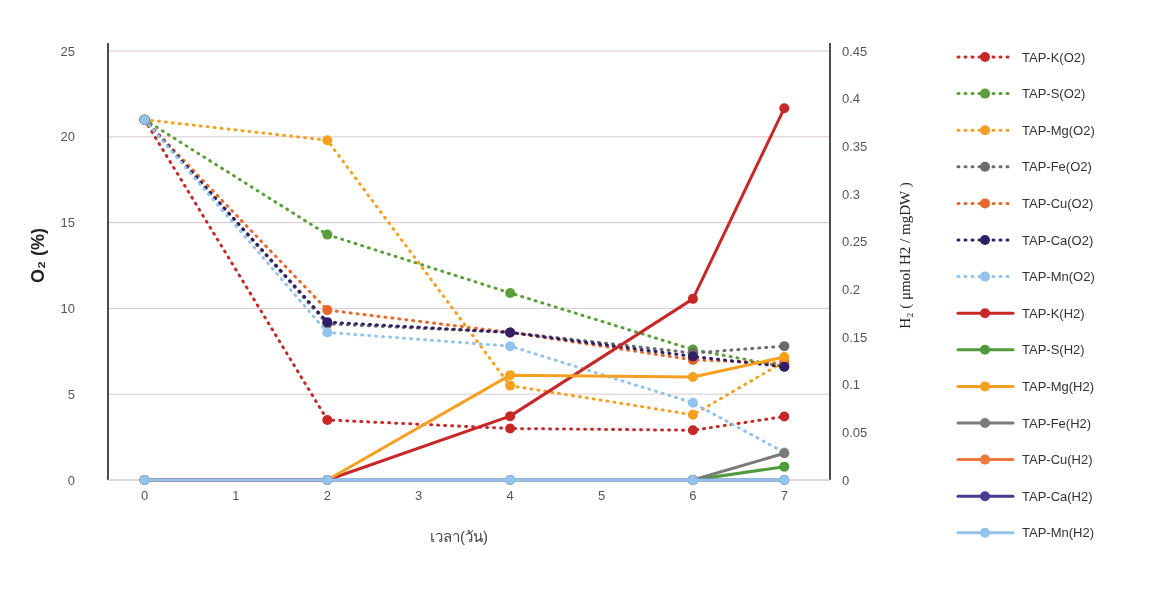 This screenshot has height=603, width=1157. I want to click on x-tick-label: 6, so click(693, 495).